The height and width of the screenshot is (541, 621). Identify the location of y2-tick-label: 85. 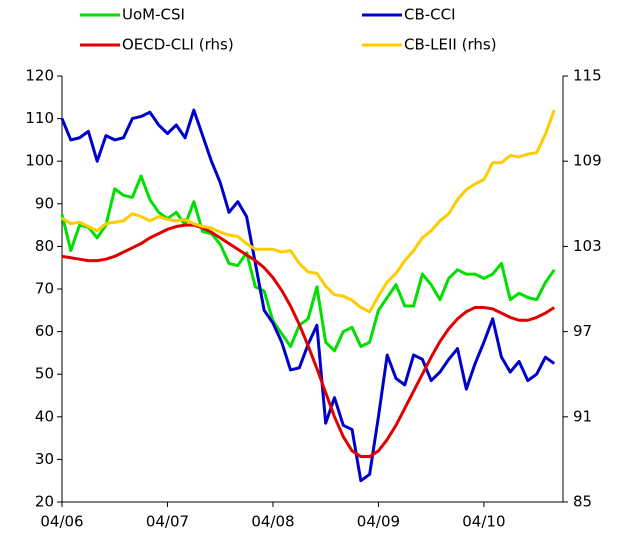
(582, 502).